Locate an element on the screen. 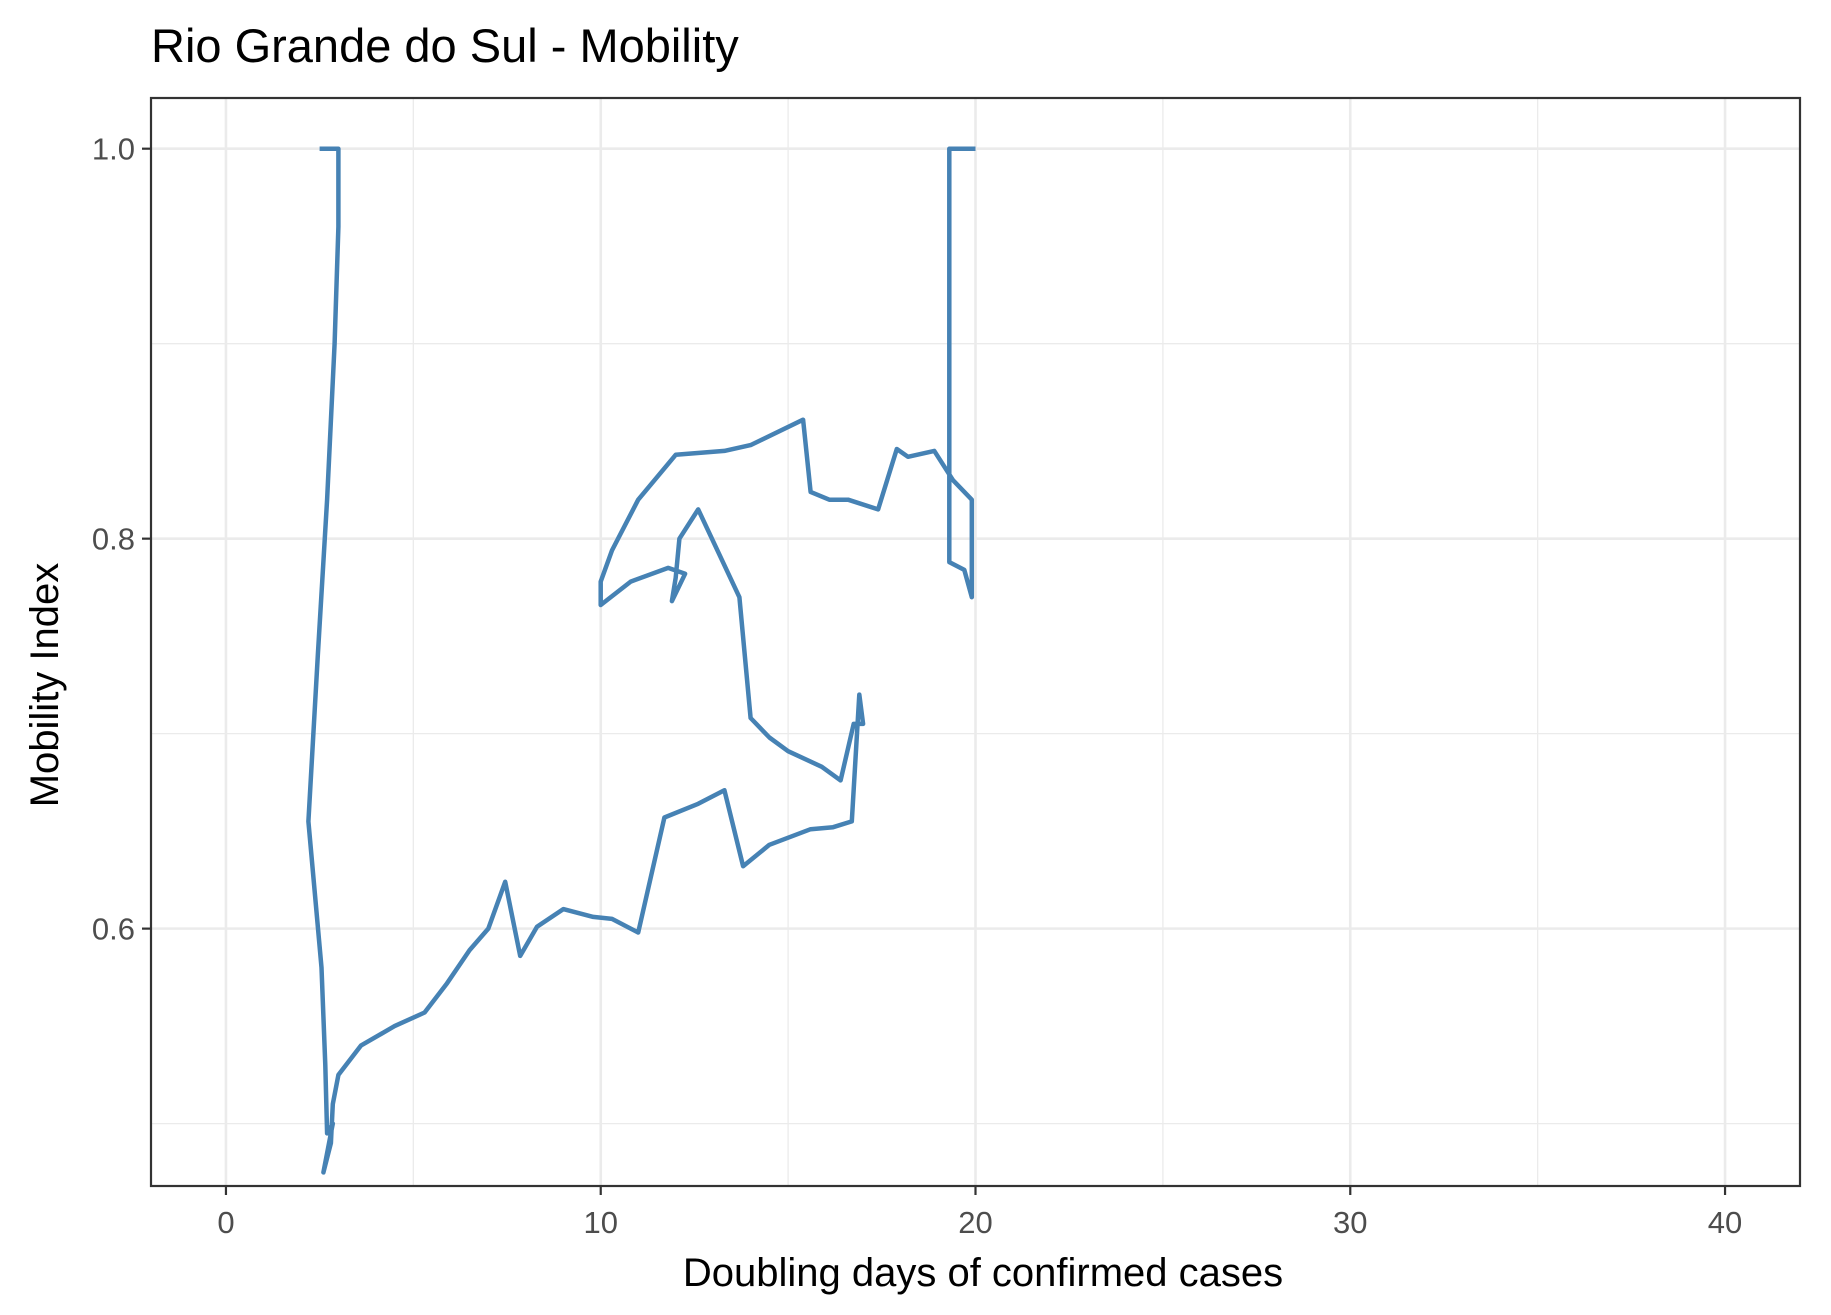 The height and width of the screenshot is (1315, 1831). x-tick-label: 20 is located at coordinates (975, 1222).